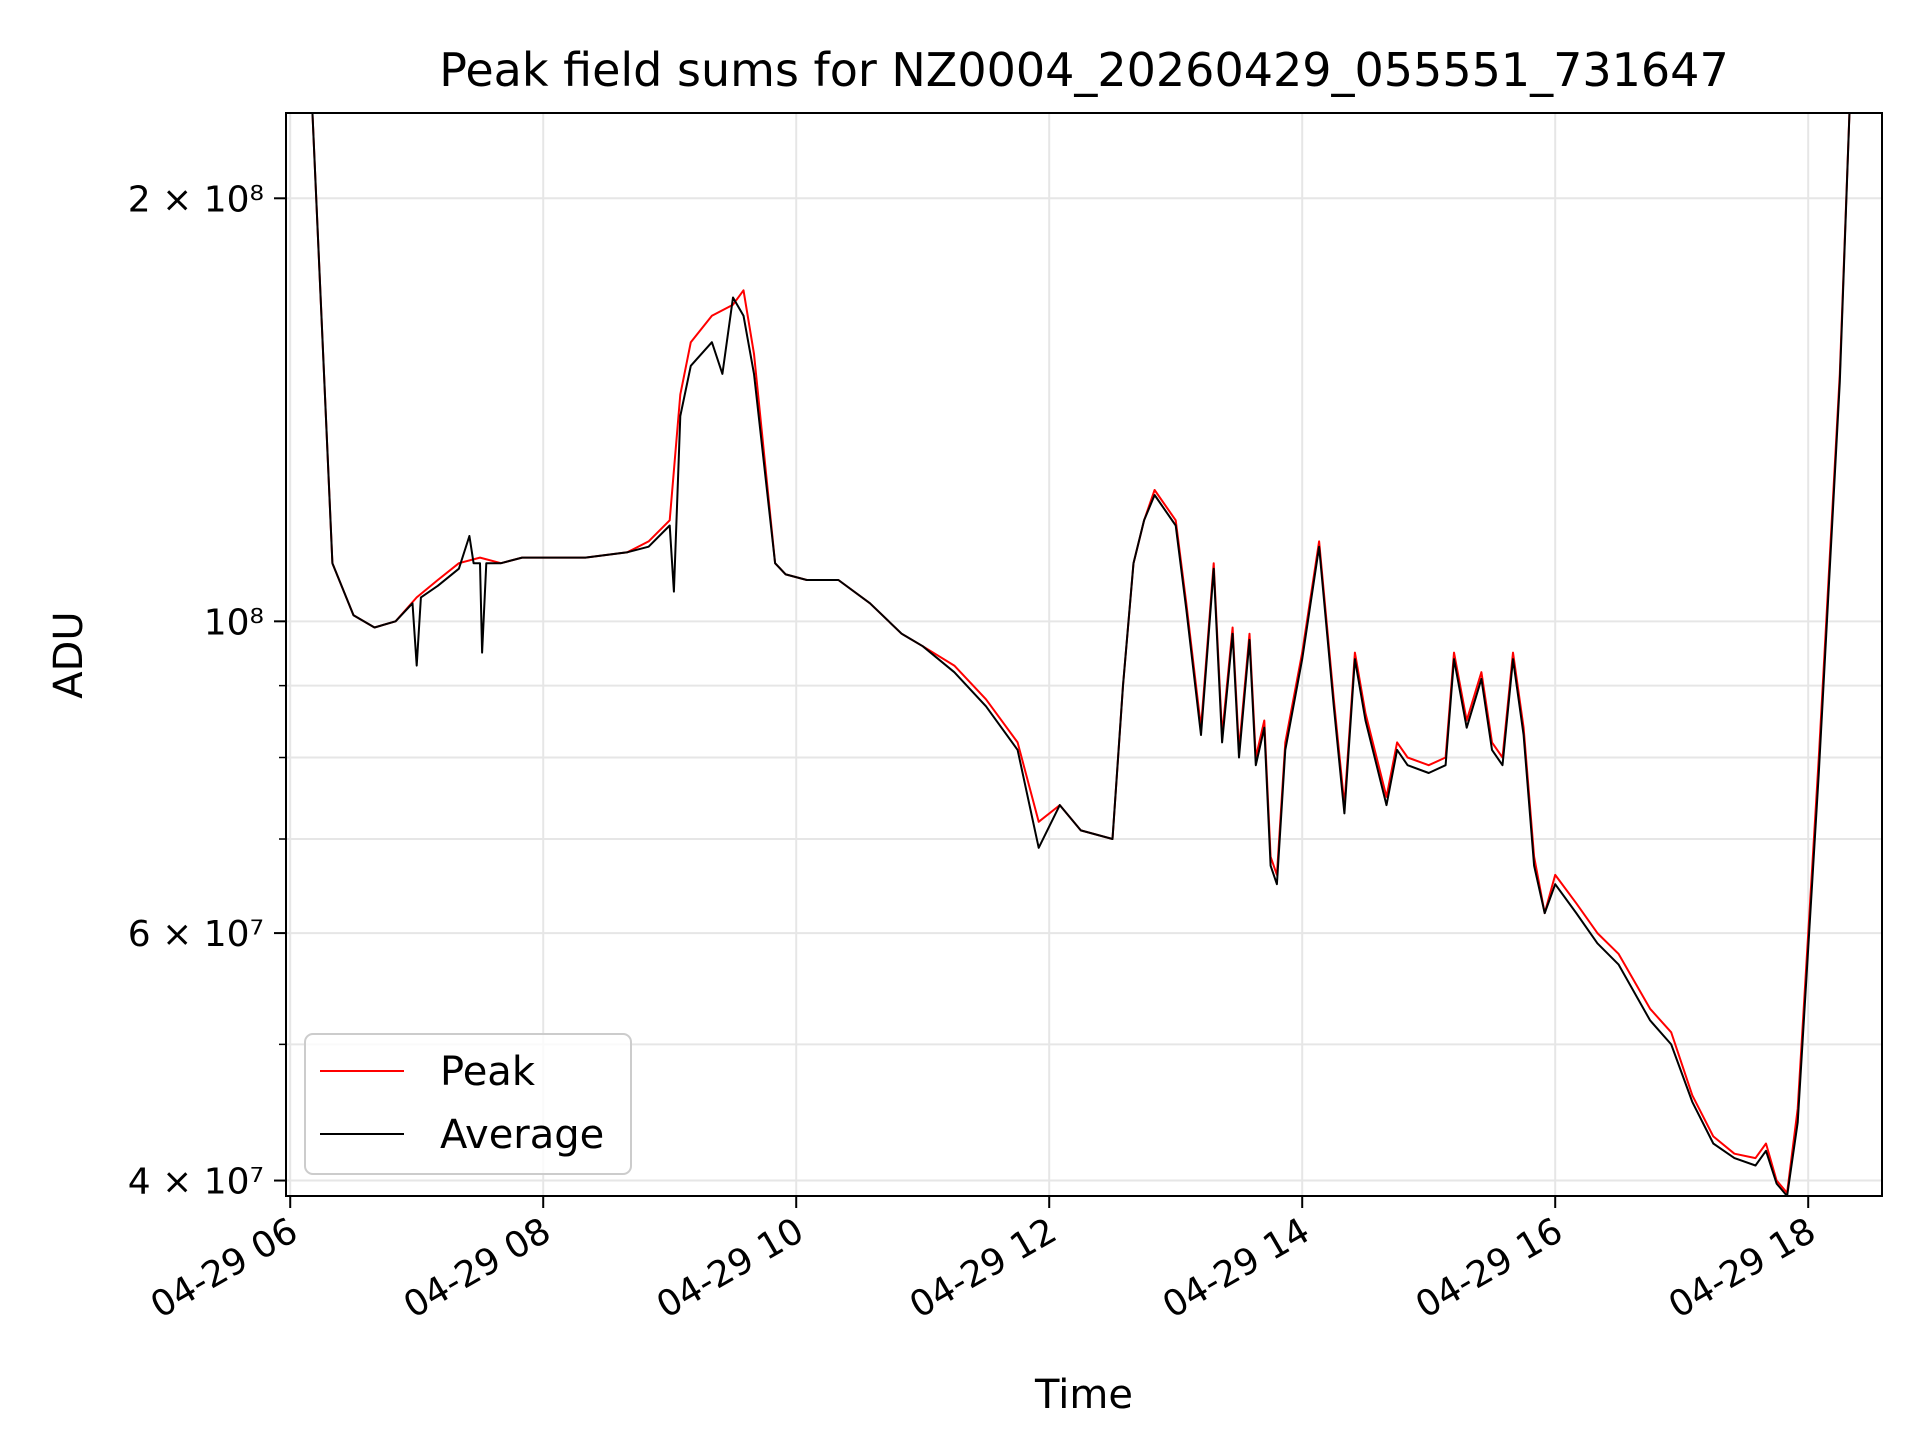 Image resolution: width=1920 pixels, height=1440 pixels. Describe the element at coordinates (488, 1072) in the screenshot. I see `legend-label-peak: Peak` at that location.